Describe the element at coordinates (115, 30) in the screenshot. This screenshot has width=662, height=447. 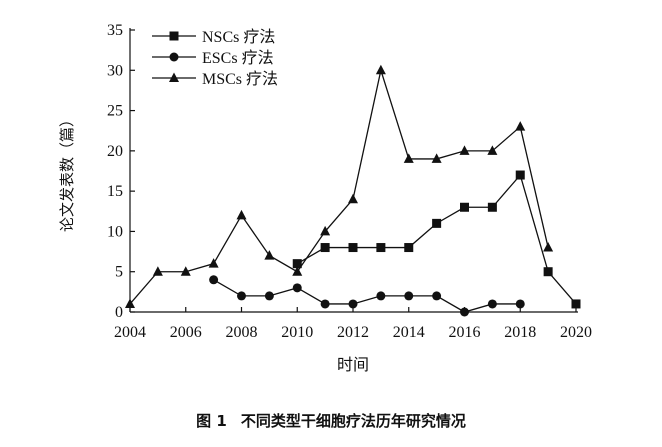
I see `y-tick-label: 35` at that location.